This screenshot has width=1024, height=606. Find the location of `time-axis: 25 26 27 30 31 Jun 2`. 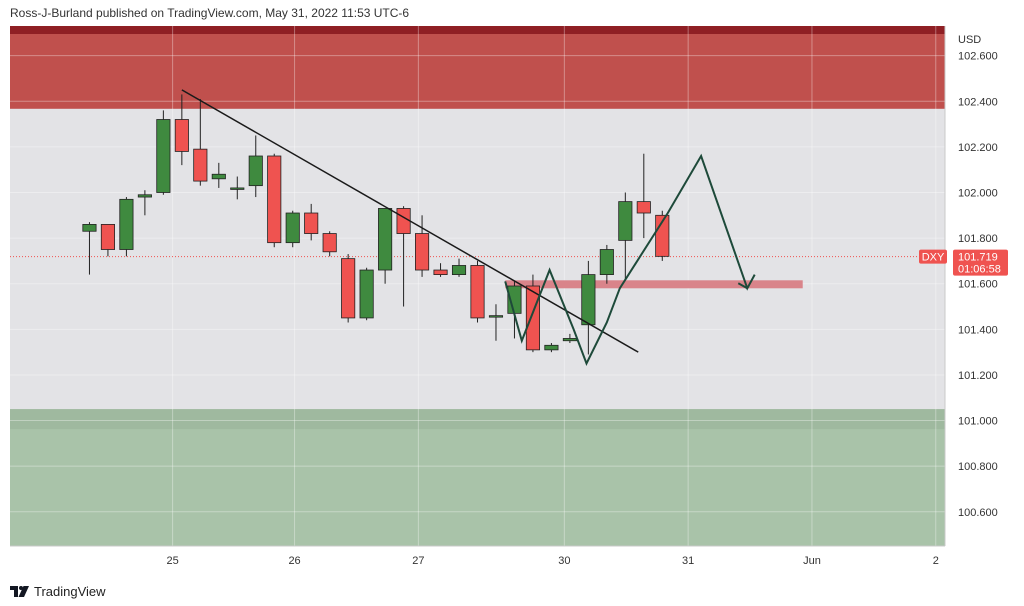

time-axis: 25 26 27 30 31 Jun 2 is located at coordinates (552, 561).